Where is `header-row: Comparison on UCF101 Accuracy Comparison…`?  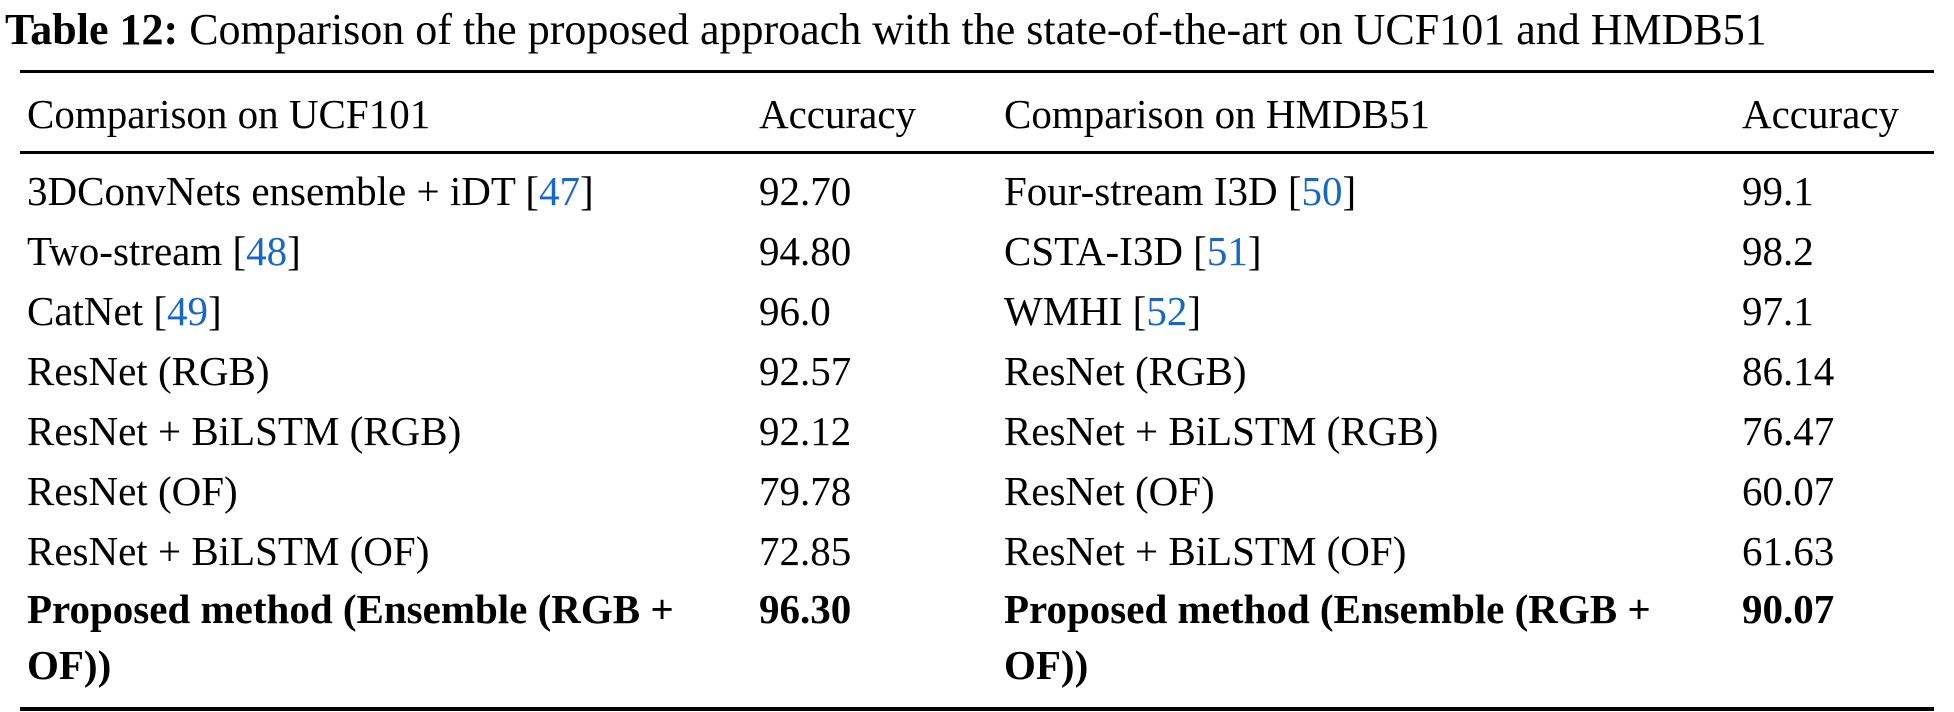 header-row: Comparison on UCF101 Accuracy Comparison… is located at coordinates (977, 112).